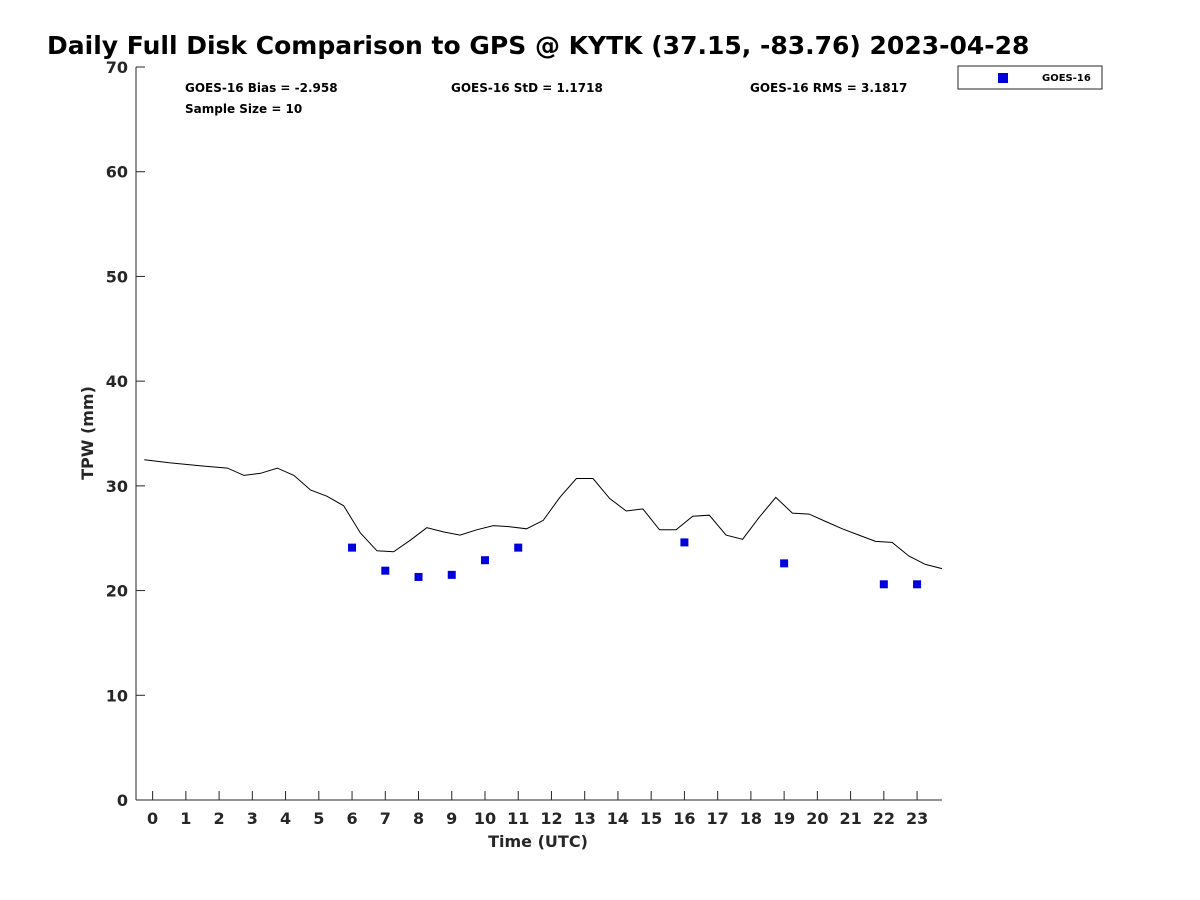  Describe the element at coordinates (117, 486) in the screenshot. I see `y-tick-label: 30` at that location.